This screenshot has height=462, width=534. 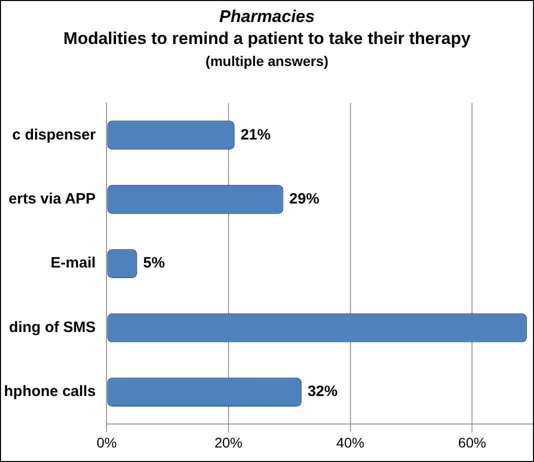 What do you see at coordinates (472, 442) in the screenshot?
I see `x-tick-label: 60%` at bounding box center [472, 442].